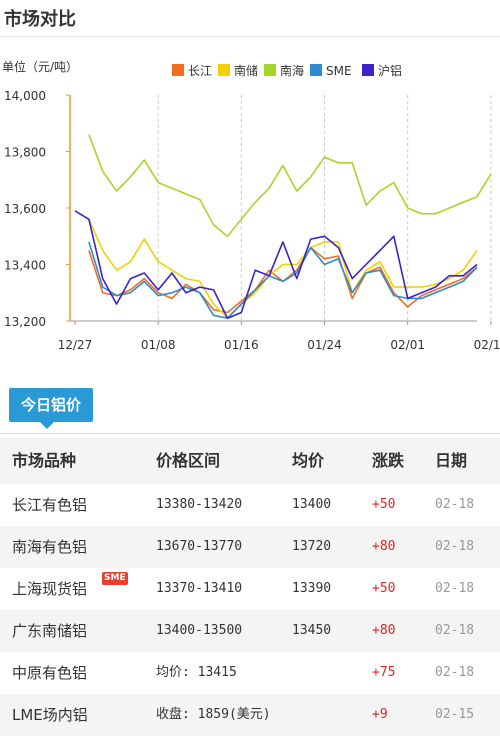 This screenshot has height=743, width=500. I want to click on y-tick-label: 13,800, so click(25, 153).